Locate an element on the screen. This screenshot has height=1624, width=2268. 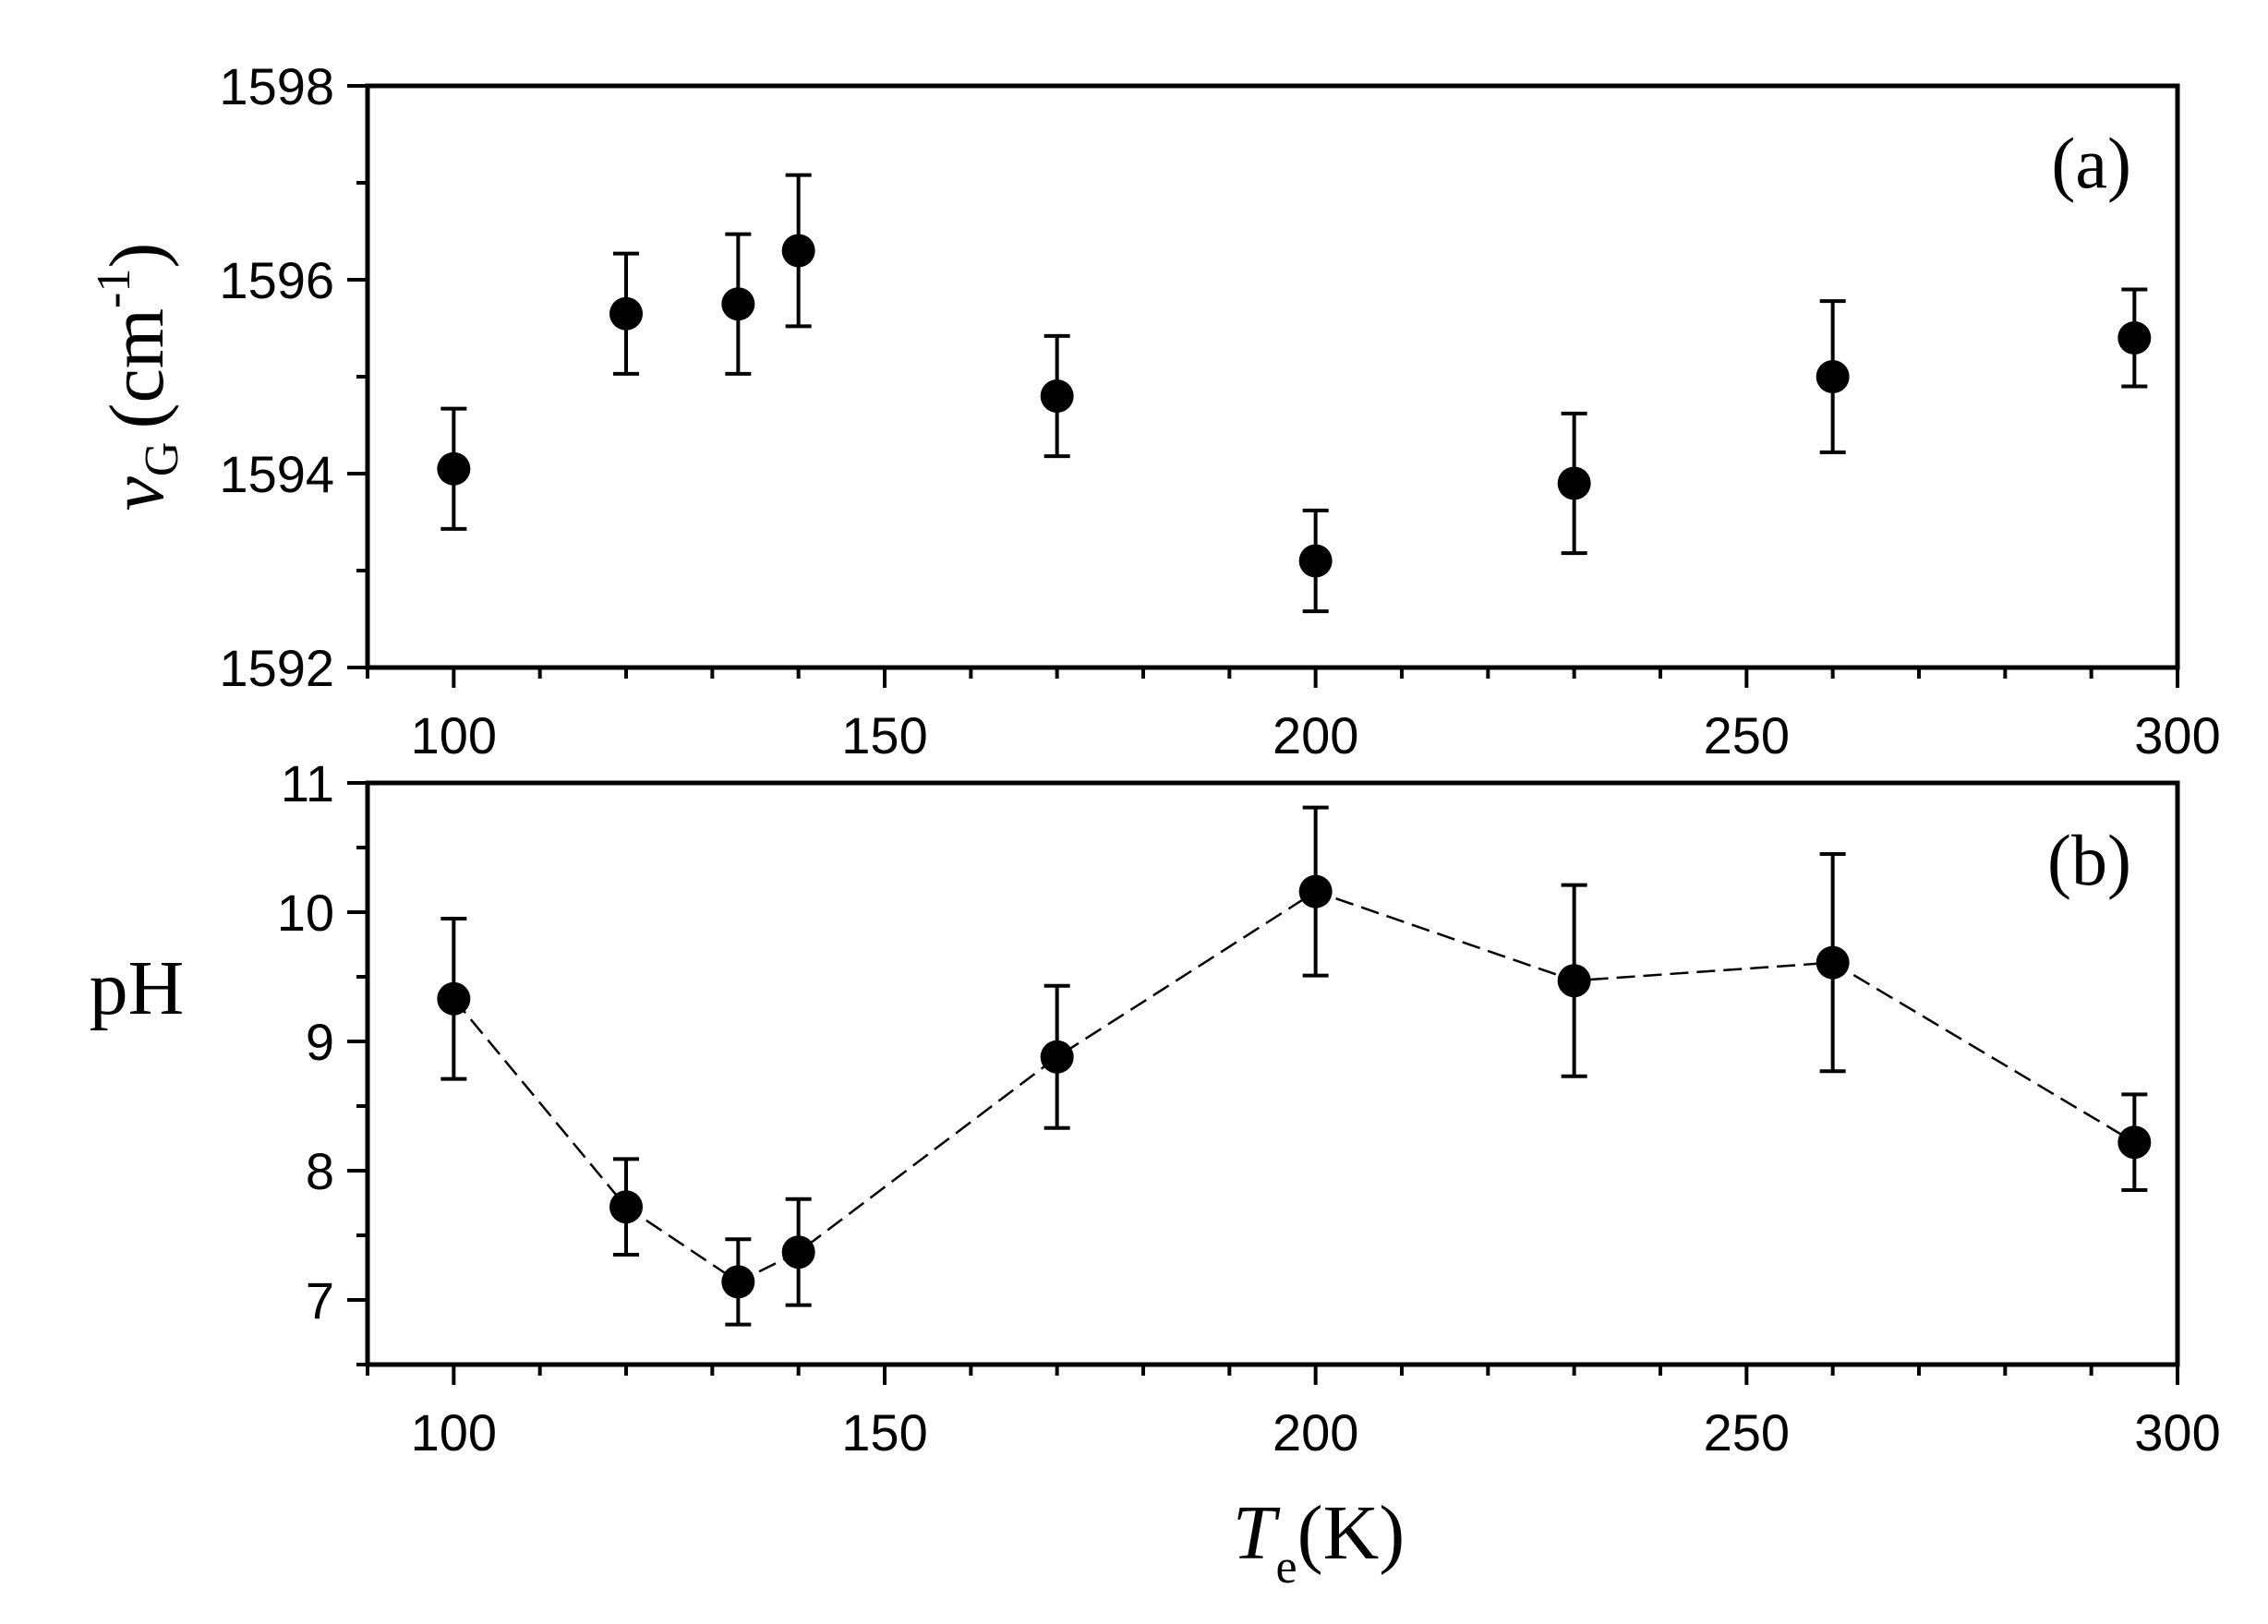
x-axis-subscript: e is located at coordinates (1286, 1567).